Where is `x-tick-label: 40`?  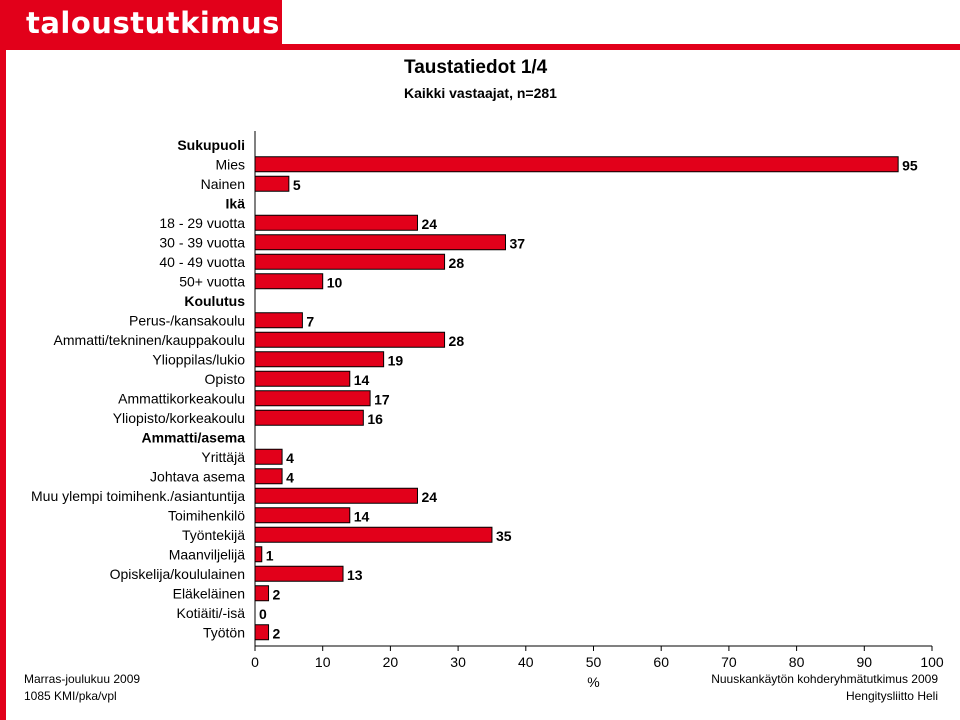
x-tick-label: 40 is located at coordinates (526, 662).